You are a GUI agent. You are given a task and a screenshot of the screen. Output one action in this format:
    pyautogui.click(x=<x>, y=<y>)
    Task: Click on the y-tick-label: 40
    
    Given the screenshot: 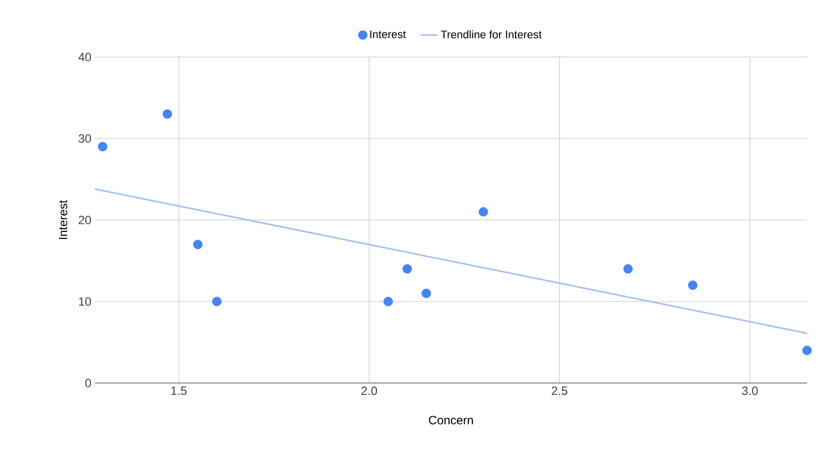 What is the action you would take?
    pyautogui.click(x=85, y=57)
    